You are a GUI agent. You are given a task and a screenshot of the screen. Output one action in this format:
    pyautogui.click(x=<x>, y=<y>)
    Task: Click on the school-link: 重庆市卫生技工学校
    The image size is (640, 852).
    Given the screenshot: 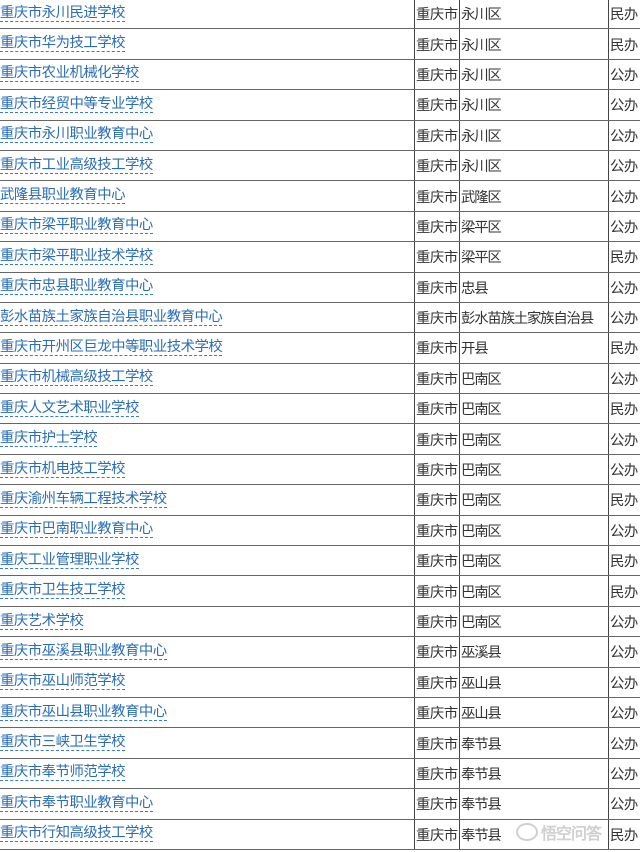 What is the action you would take?
    pyautogui.click(x=63, y=591)
    